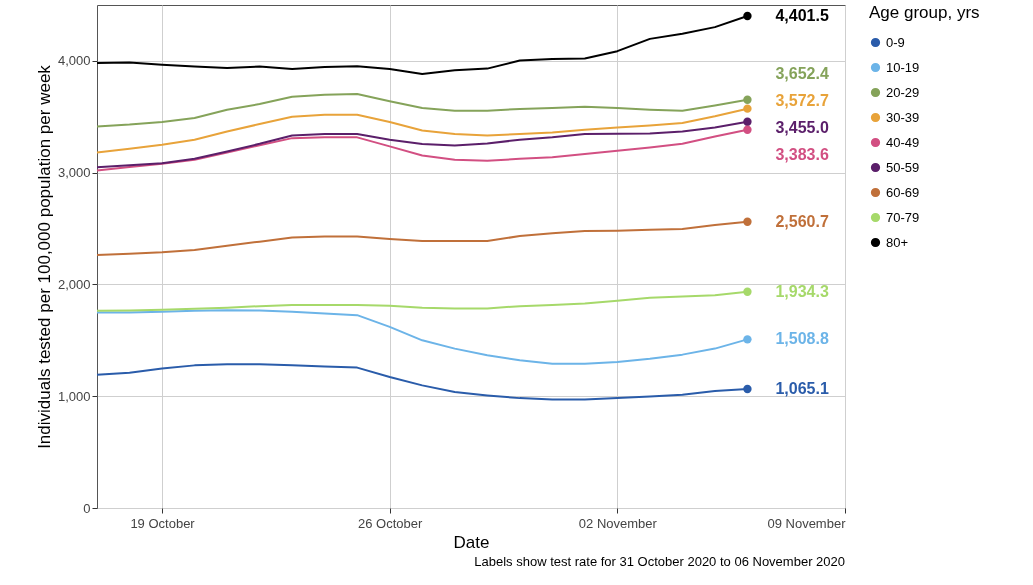 This screenshot has width=1033, height=585. I want to click on data-label: 1,065.1, so click(802, 388).